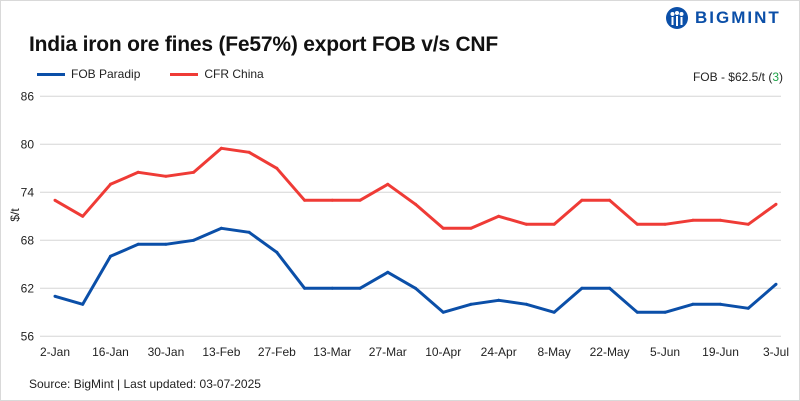 This screenshot has width=800, height=401. I want to click on x-tick-label: 27-Mar, so click(388, 352).